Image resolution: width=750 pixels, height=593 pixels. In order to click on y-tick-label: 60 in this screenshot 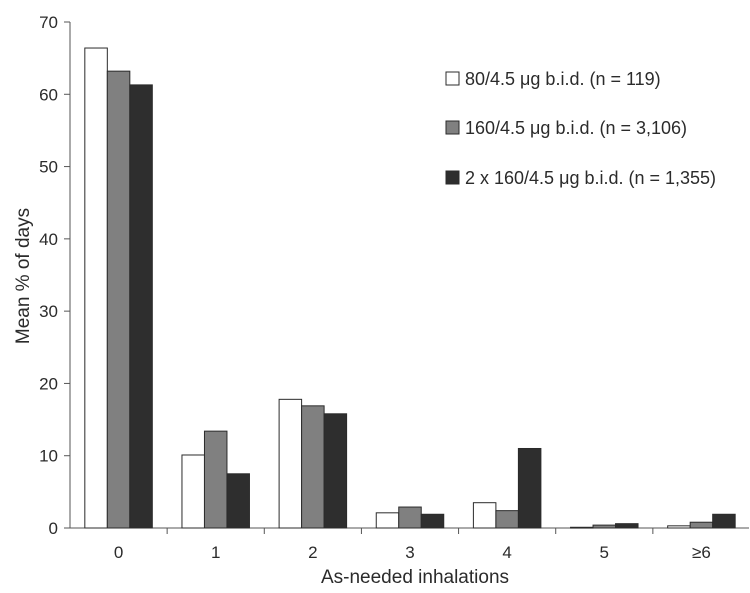, I will do `click(48, 94)`.